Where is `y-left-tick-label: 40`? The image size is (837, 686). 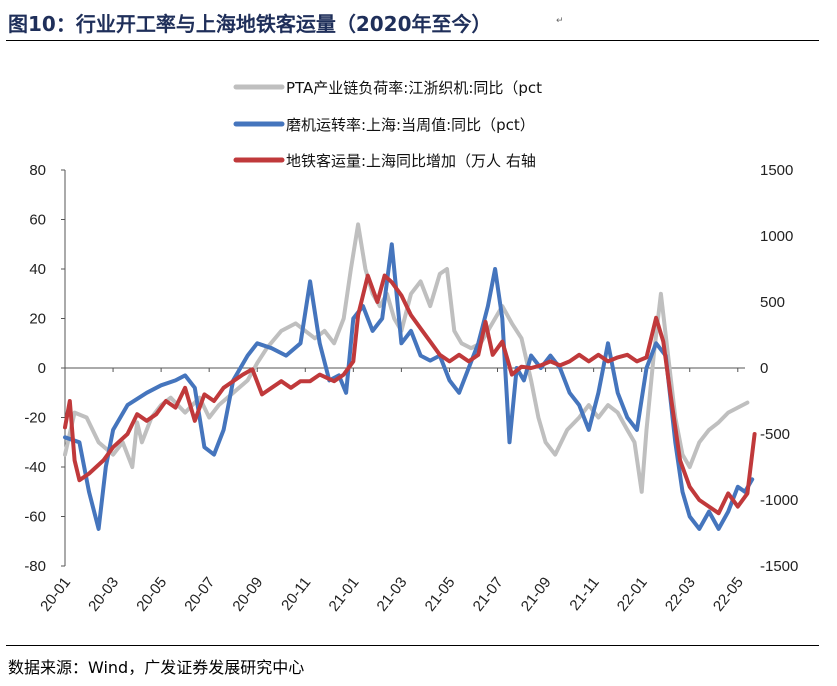
y-left-tick-label: 40 is located at coordinates (37, 269).